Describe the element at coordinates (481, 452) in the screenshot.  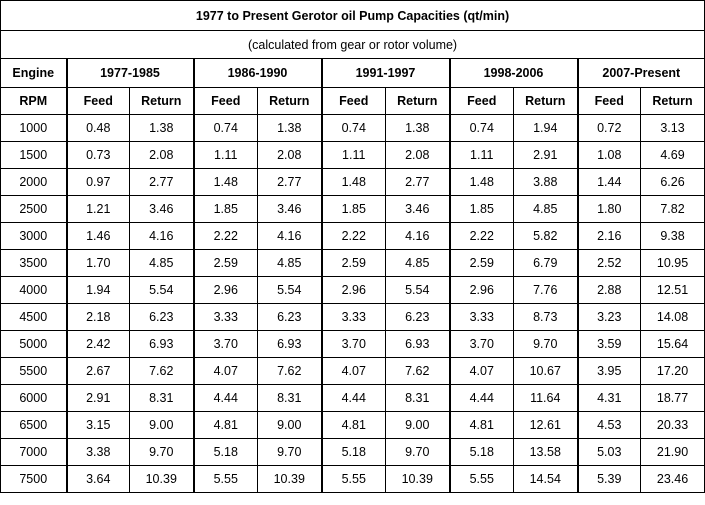
I see `feed-cell: 5.18` at that location.